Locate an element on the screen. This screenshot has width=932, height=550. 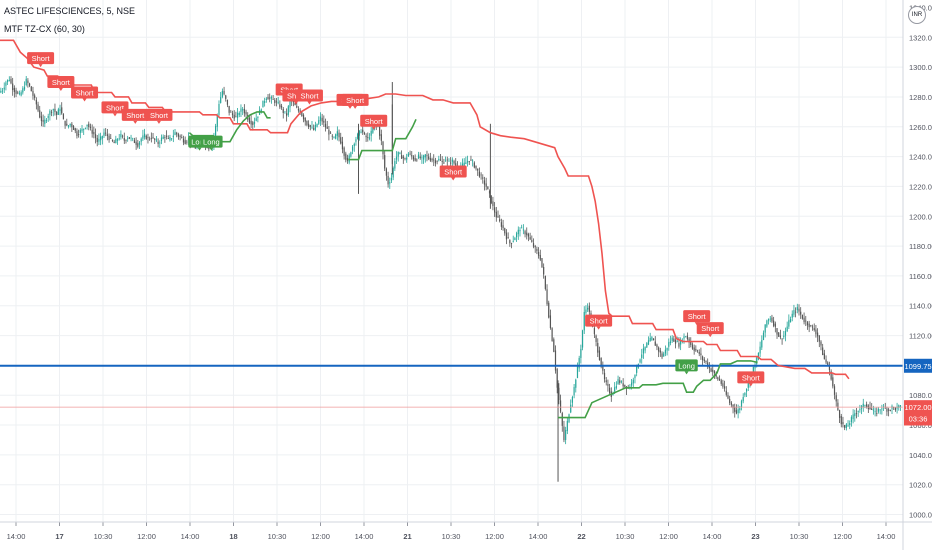
symbol-title: ASTEC LIFESCIENCES, 5, NSE is located at coordinates (70, 11).